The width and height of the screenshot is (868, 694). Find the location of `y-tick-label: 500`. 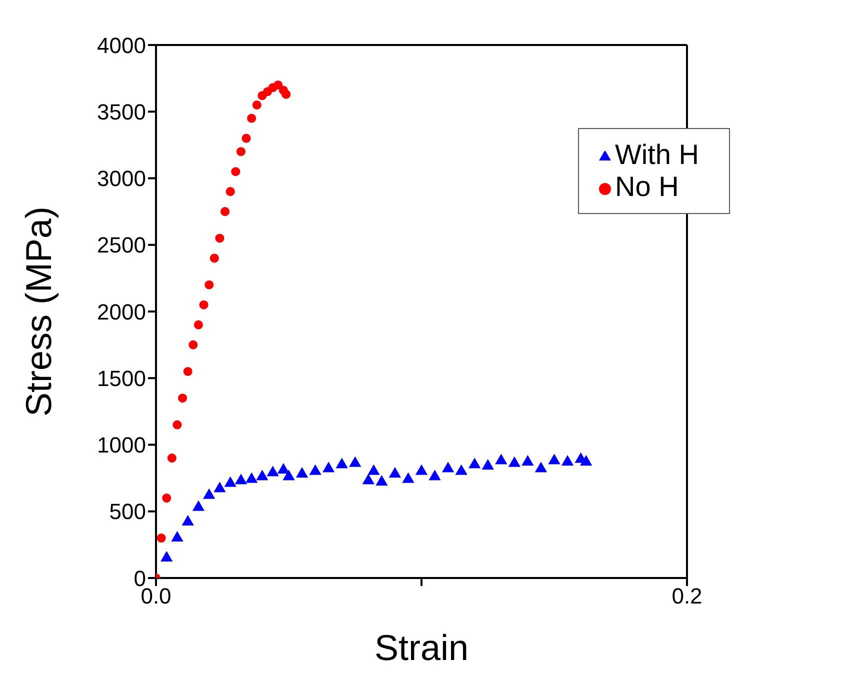

y-tick-label: 500 is located at coordinates (127, 511).